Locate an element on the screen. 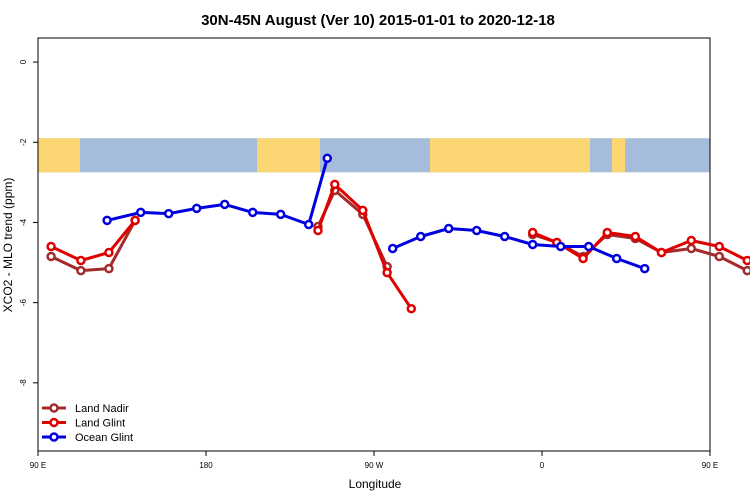 This screenshot has width=750, height=500. y-tick-label: -2 is located at coordinates (23, 142).